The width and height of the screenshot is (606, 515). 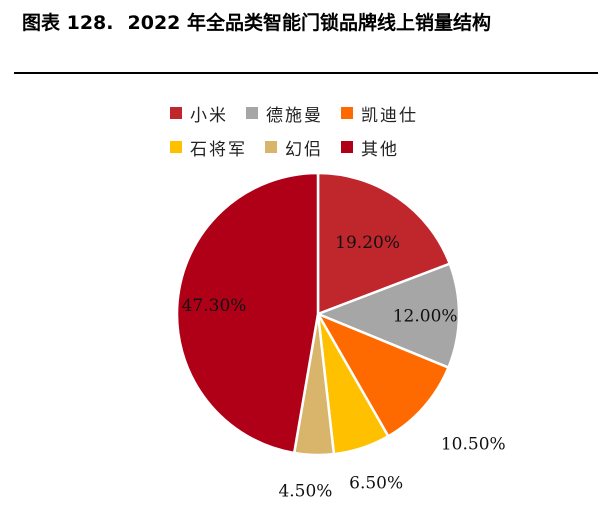 I want to click on legend-label: 德施曼, so click(x=294, y=115).